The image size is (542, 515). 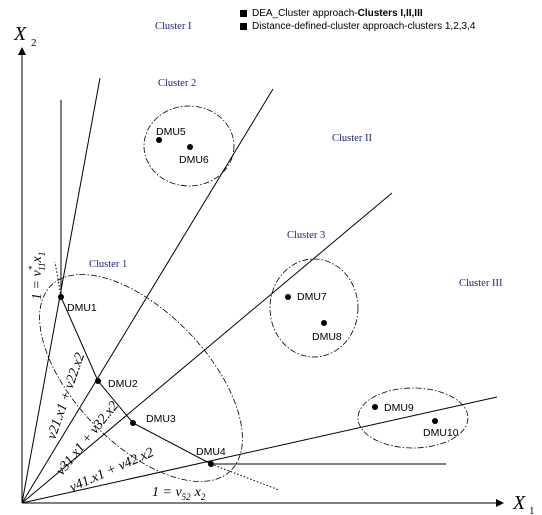 What do you see at coordinates (481, 283) in the screenshot?
I see `cluster-III-label: Cluster III` at bounding box center [481, 283].